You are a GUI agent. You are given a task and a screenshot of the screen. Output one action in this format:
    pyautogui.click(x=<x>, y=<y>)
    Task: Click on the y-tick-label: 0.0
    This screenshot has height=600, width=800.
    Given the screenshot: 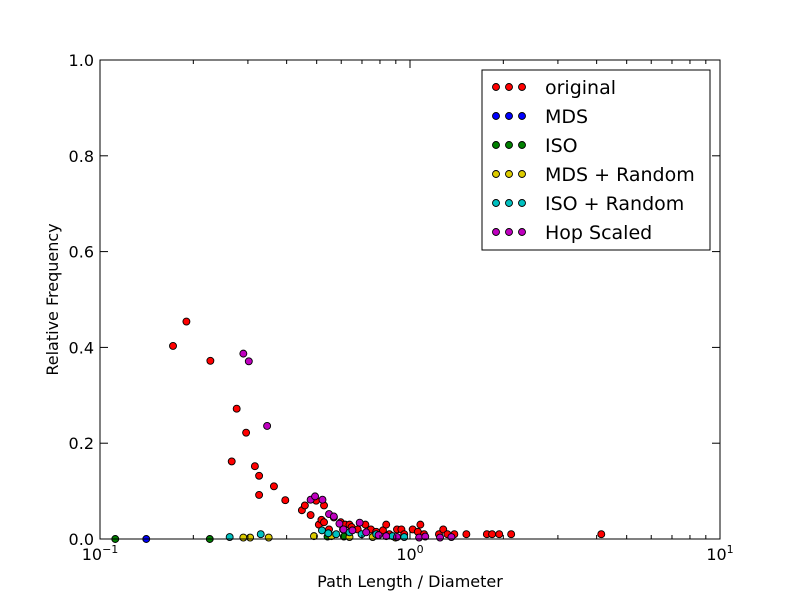 What is the action you would take?
    pyautogui.click(x=81, y=539)
    